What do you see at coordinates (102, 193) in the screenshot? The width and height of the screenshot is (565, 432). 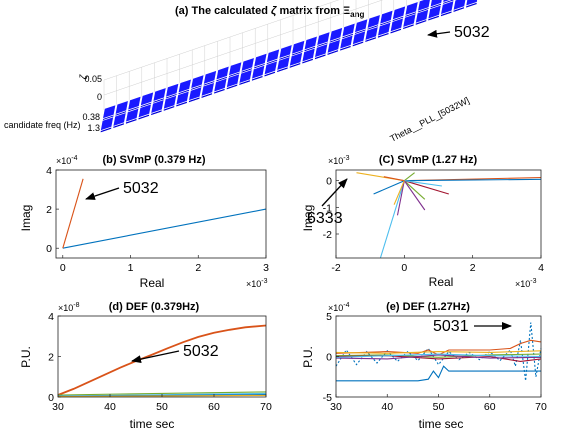 I see `panel-b-arrow` at bounding box center [102, 193].